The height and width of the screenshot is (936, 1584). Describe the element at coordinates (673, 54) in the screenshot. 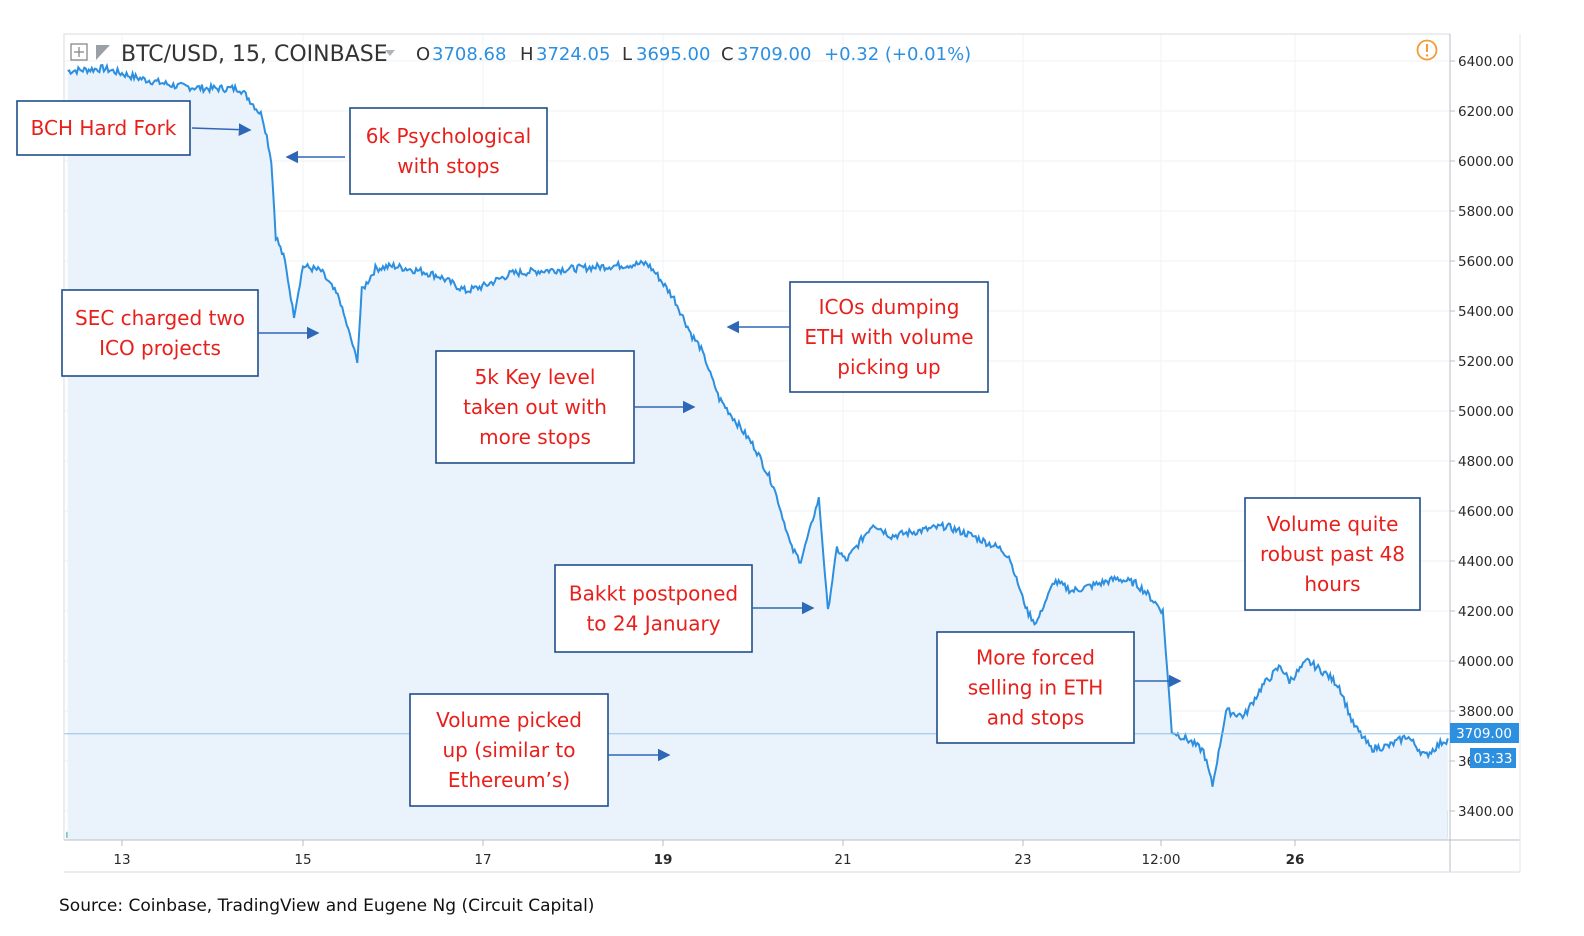

I see `low-value: 3695.00` at that location.